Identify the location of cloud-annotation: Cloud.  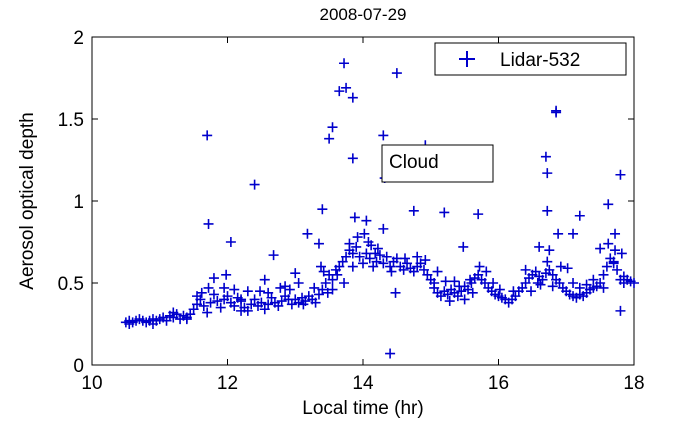
(437, 163).